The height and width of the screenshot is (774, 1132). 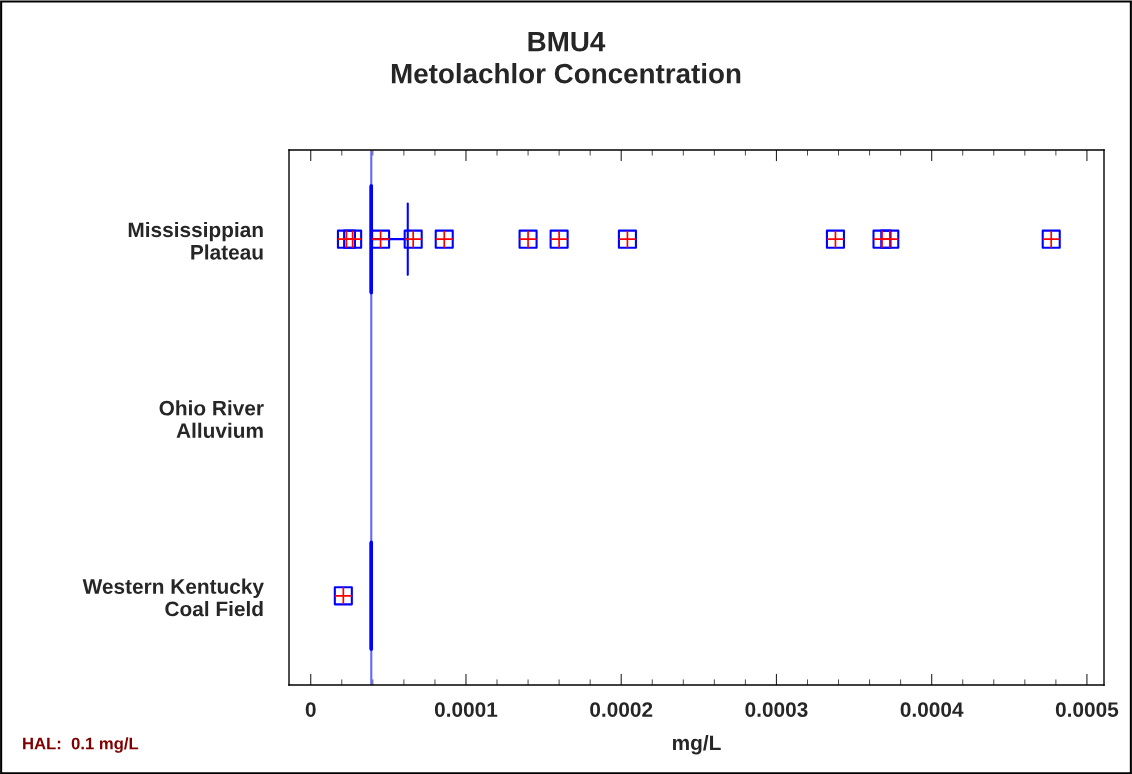 I want to click on x-tick-label: 0, so click(x=310, y=709).